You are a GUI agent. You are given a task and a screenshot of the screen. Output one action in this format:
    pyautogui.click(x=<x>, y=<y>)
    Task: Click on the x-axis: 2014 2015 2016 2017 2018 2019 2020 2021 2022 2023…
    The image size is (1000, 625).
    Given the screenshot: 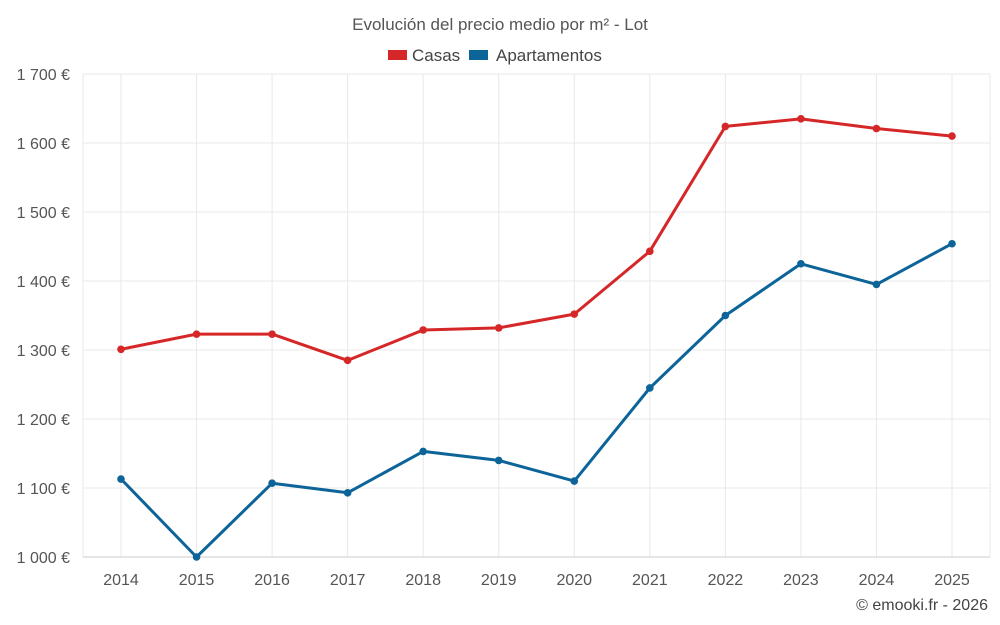 What is the action you would take?
    pyautogui.click(x=536, y=580)
    